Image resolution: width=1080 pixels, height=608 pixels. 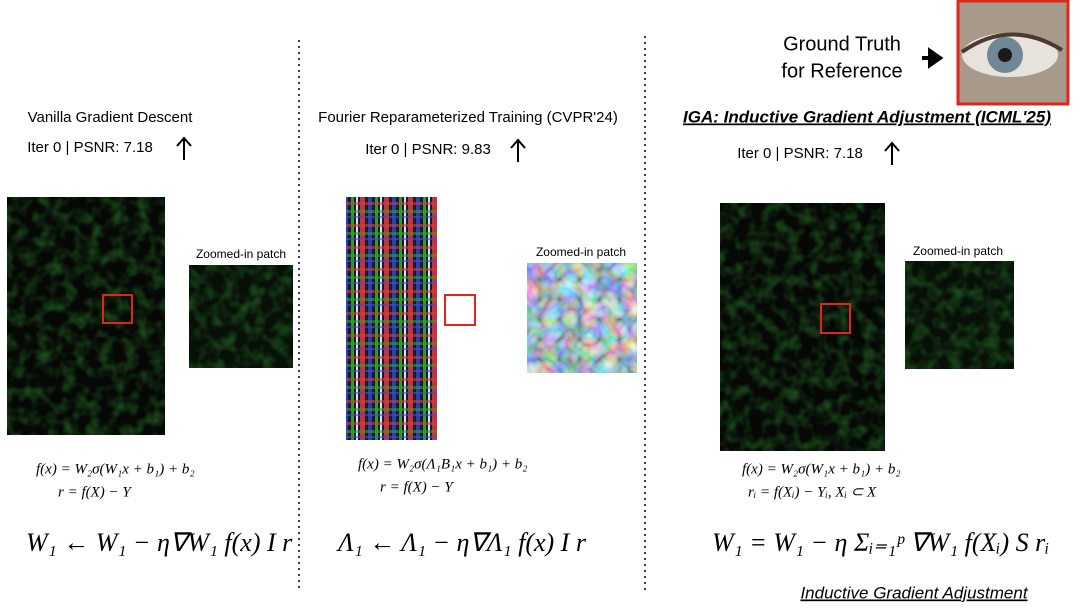 I want to click on right-arrow, so click(x=933, y=58).